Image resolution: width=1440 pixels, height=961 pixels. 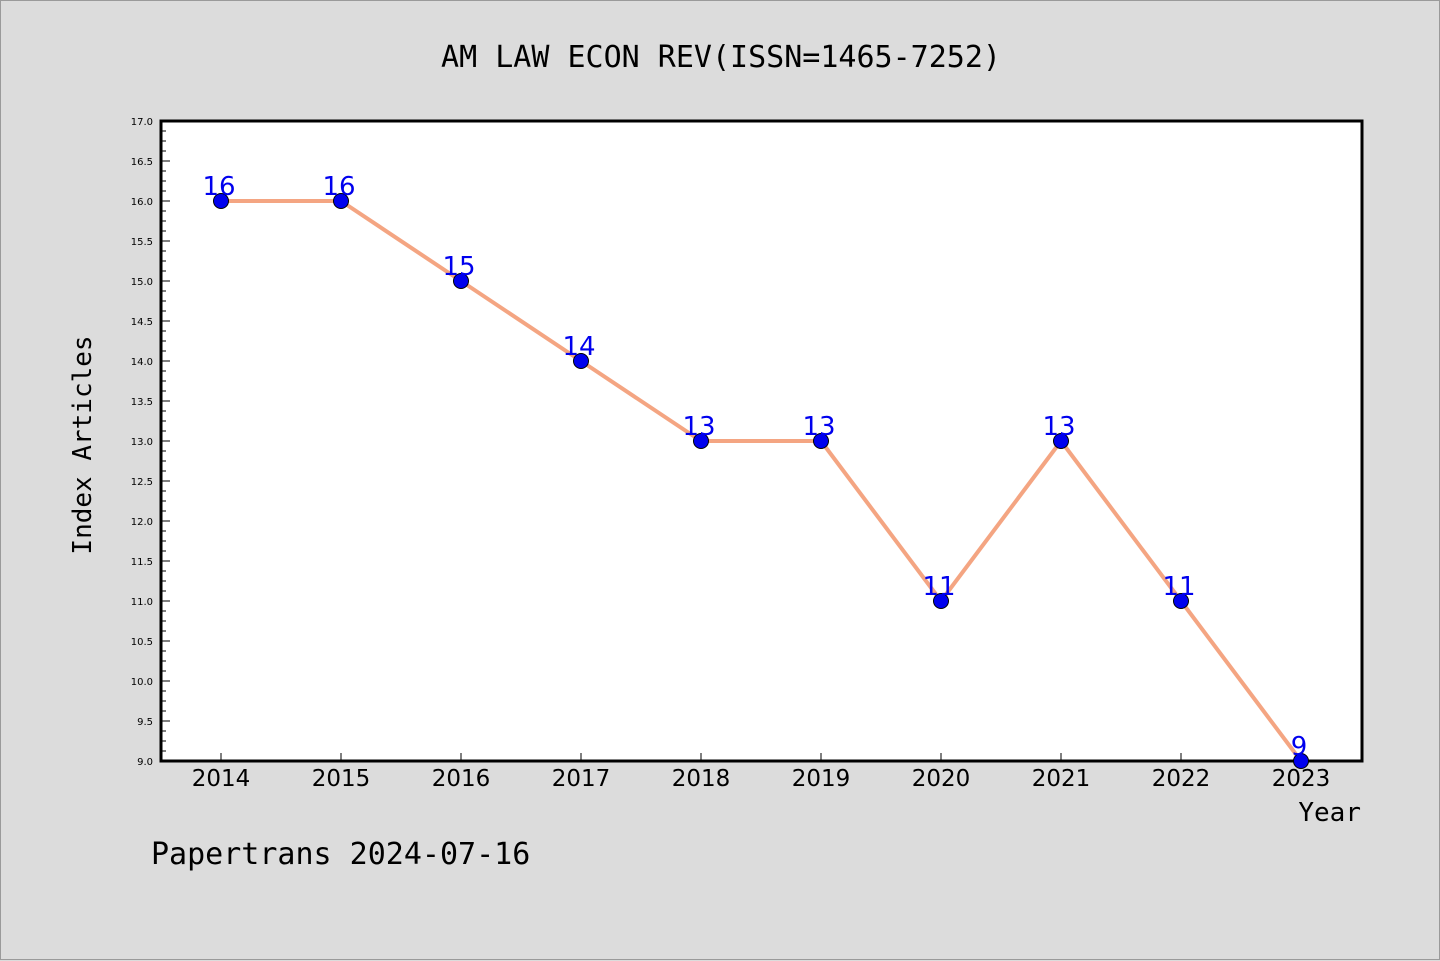 I want to click on x-tick-label: 2019, so click(x=821, y=779).